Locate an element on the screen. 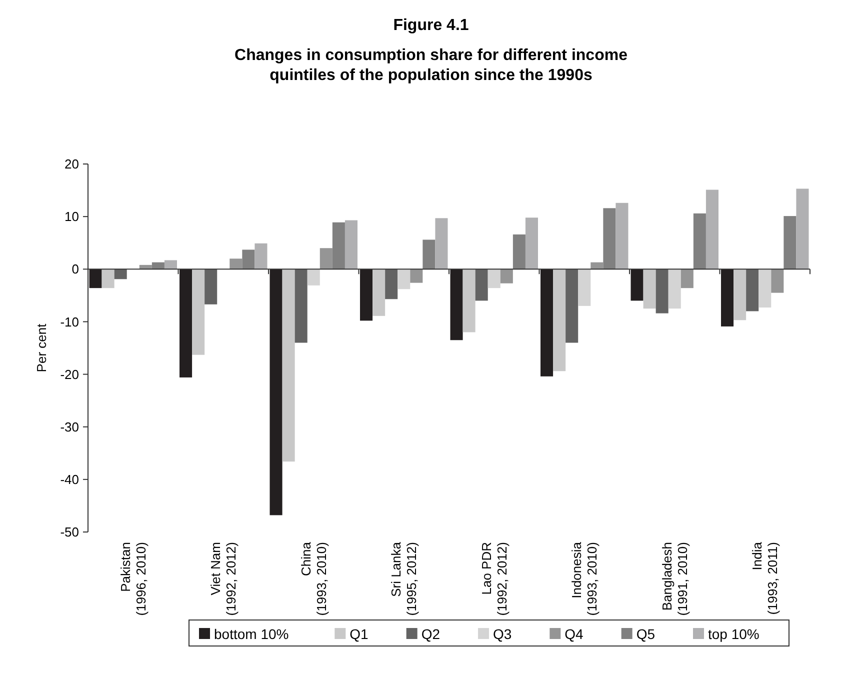  y-tick-label: -40 is located at coordinates (69, 479).